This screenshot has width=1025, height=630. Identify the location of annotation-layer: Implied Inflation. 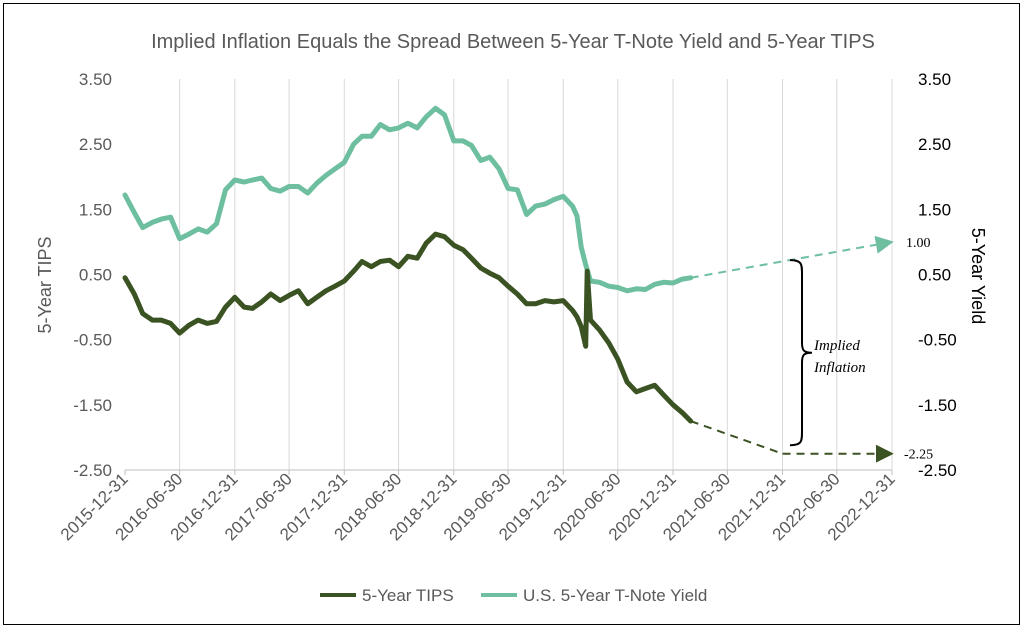
(827, 353).